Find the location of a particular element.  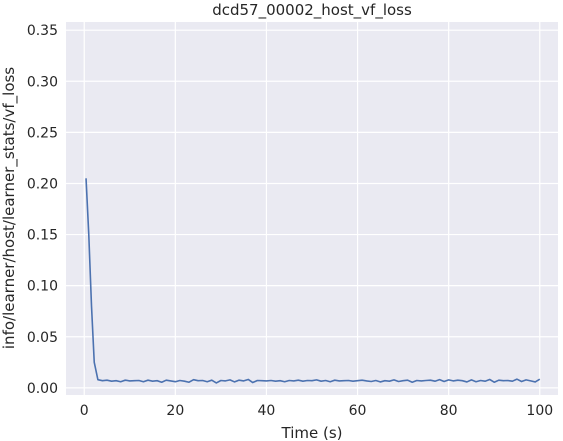

x-tick-label: 80 is located at coordinates (449, 411).